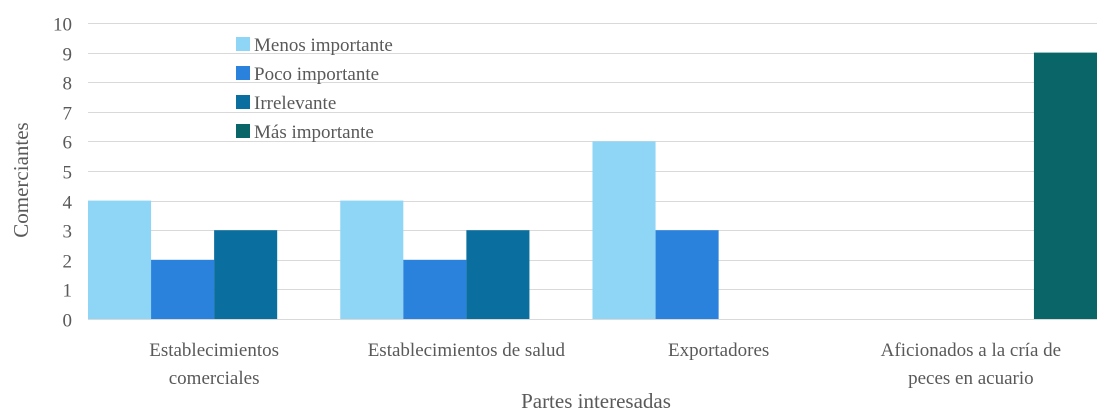  What do you see at coordinates (68, 232) in the screenshot?
I see `y-tick-label: 3` at bounding box center [68, 232].